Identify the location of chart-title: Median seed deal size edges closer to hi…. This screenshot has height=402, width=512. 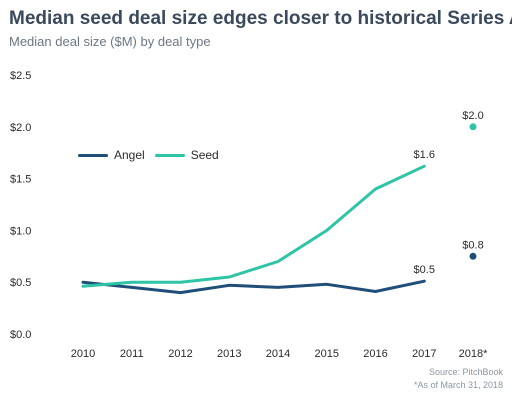
(260, 18).